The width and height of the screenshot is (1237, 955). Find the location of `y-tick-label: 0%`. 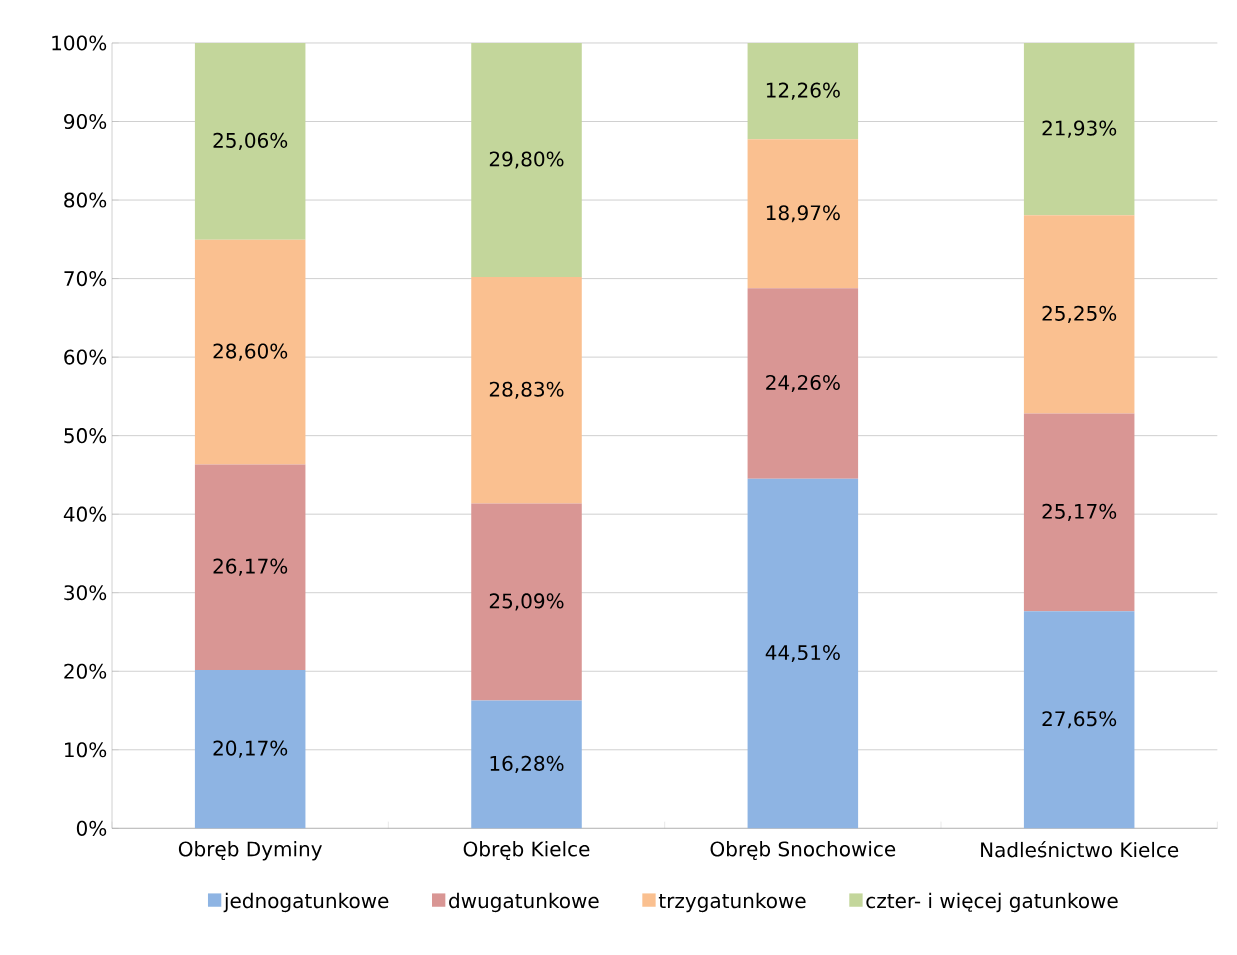

y-tick-label: 0% is located at coordinates (91, 828).